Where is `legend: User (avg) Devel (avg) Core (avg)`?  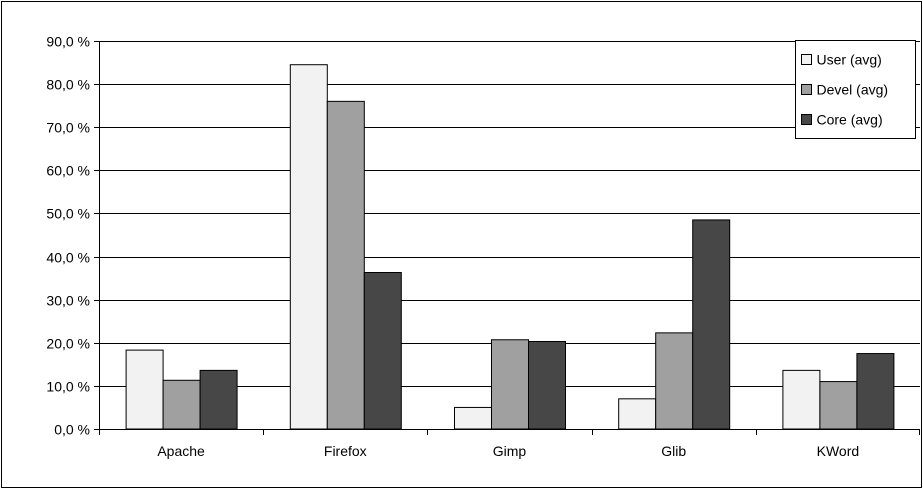 legend: User (avg) Devel (avg) Core (avg) is located at coordinates (855, 89).